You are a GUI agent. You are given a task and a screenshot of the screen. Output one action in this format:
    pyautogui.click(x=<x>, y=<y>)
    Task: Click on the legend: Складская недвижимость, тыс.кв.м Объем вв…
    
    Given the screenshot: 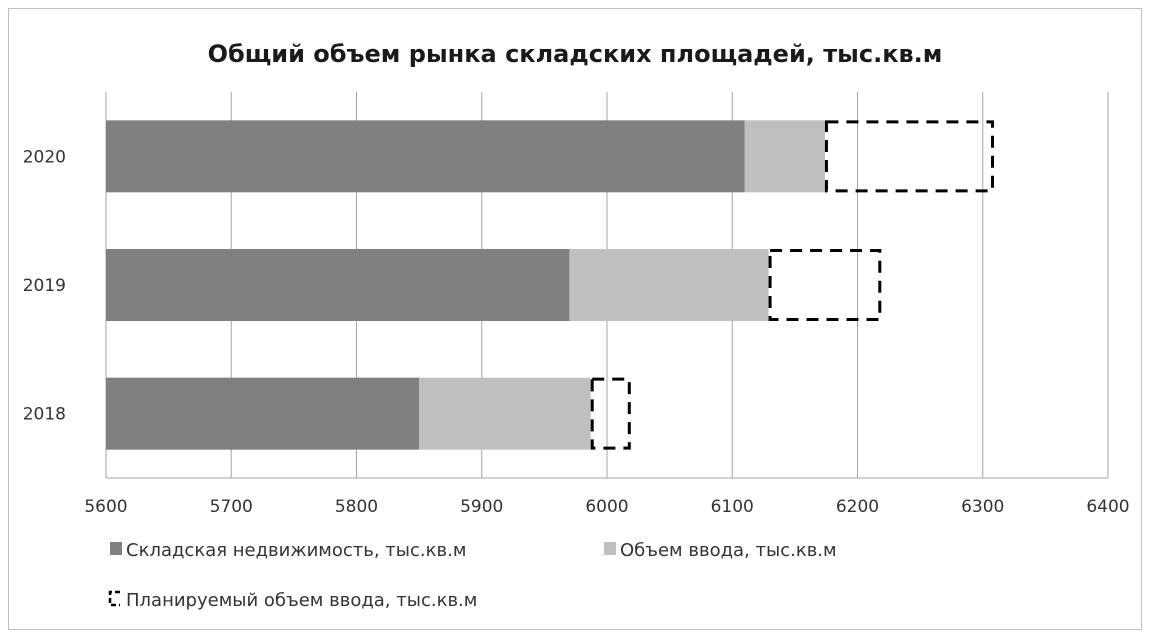 What is the action you would take?
    pyautogui.click(x=472, y=575)
    